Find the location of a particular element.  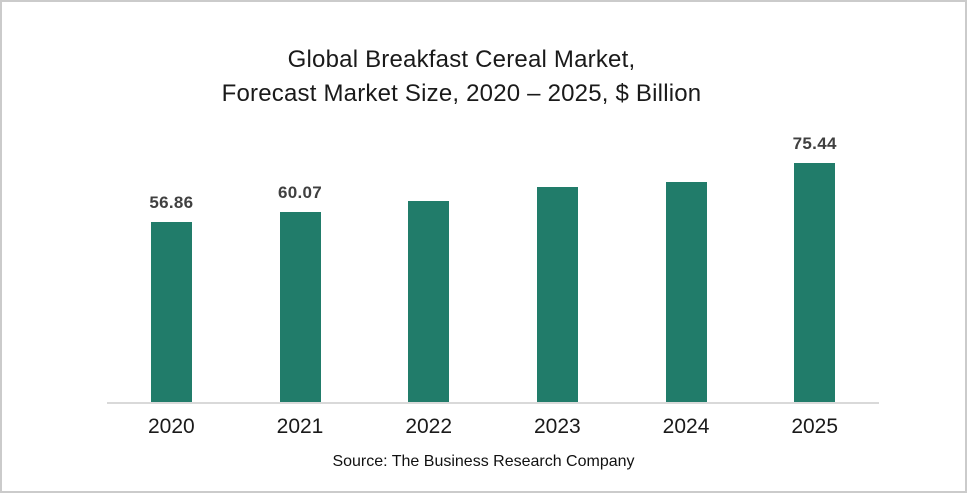

data-label-2025: 75.44 is located at coordinates (814, 143).